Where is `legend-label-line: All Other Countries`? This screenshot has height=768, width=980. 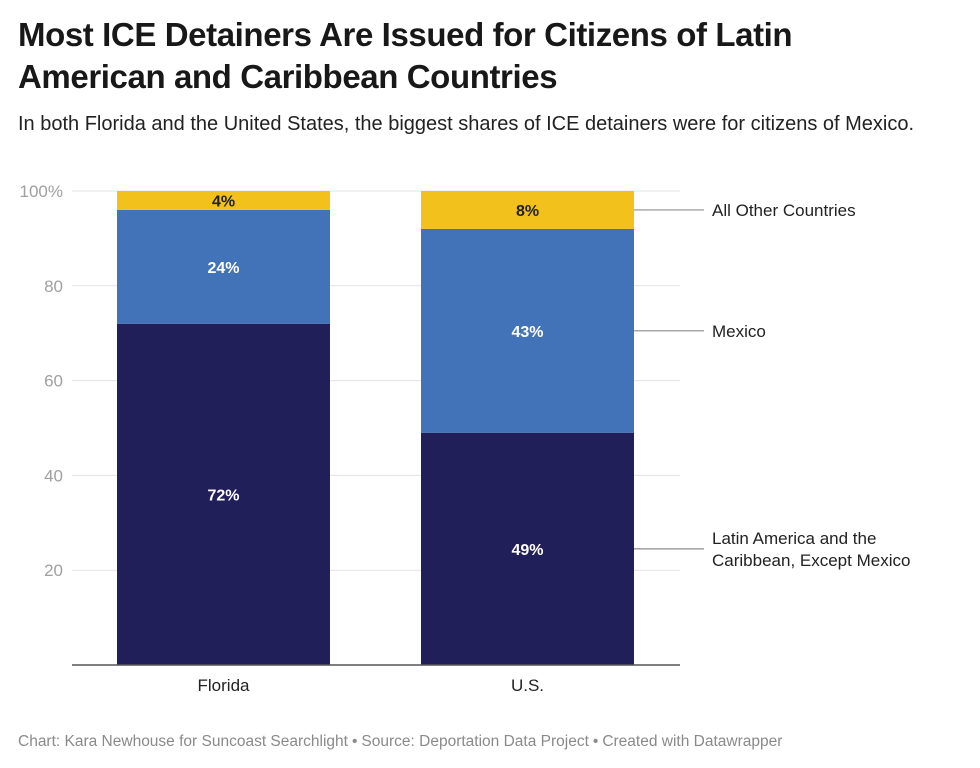
legend-label-line: All Other Countries is located at coordinates (784, 210).